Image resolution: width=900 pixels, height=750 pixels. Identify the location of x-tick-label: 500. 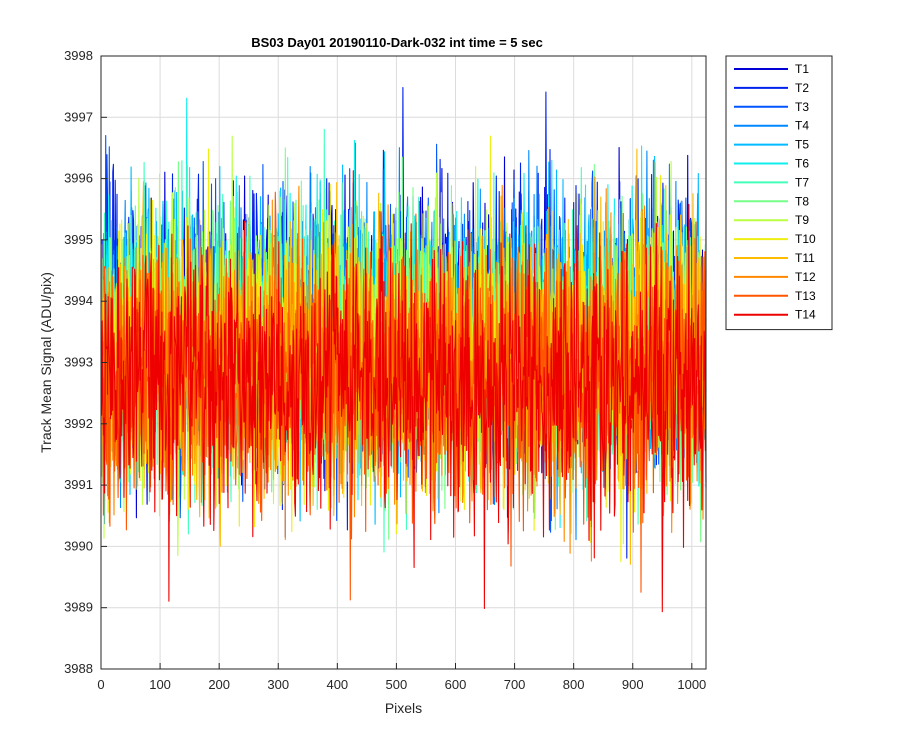
(397, 684).